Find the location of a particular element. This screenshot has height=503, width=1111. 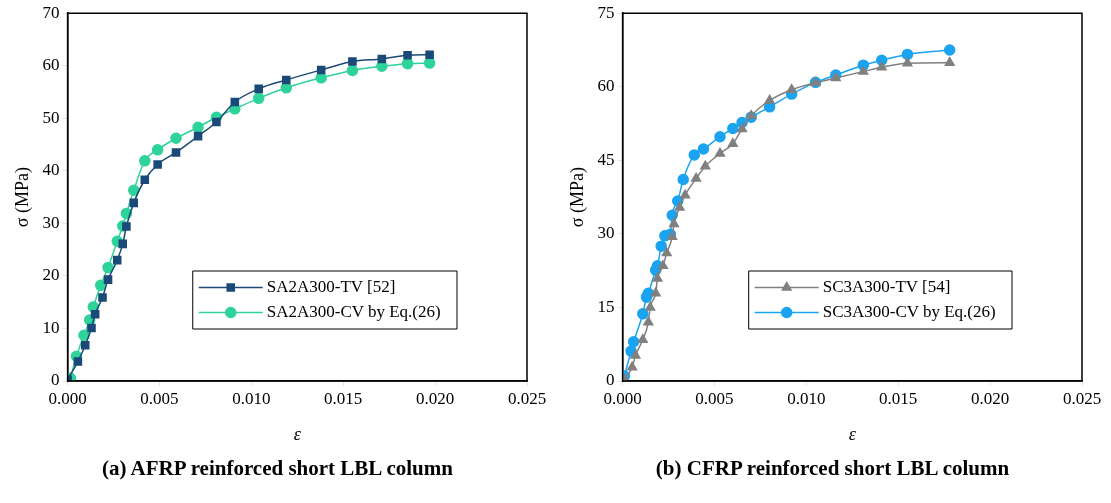

y-tick-label: 50 is located at coordinates (51, 117).